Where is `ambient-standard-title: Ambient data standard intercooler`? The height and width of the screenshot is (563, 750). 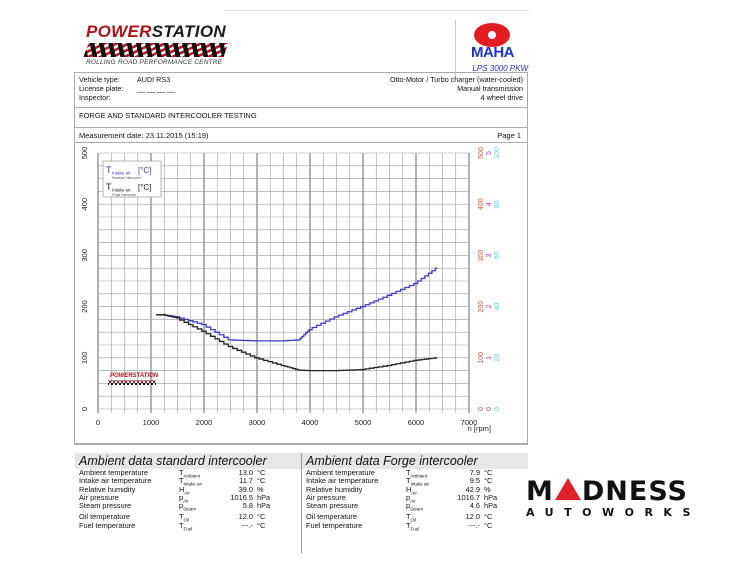
ambient-standard-title: Ambient data standard intercooler is located at coordinates (188, 461).